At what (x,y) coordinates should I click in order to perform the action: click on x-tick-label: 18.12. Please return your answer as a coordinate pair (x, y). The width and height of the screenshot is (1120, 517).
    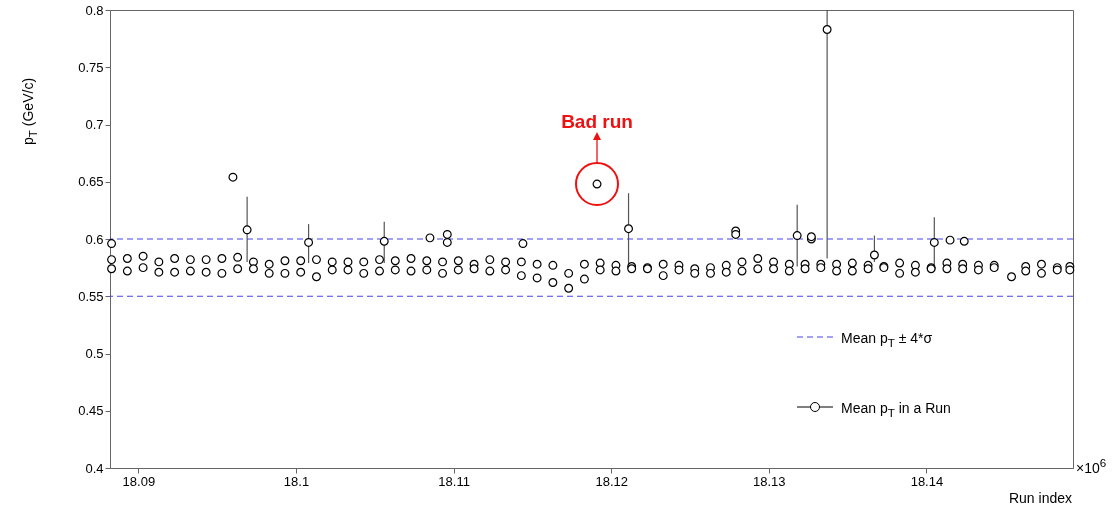
    Looking at the image, I should click on (611, 481).